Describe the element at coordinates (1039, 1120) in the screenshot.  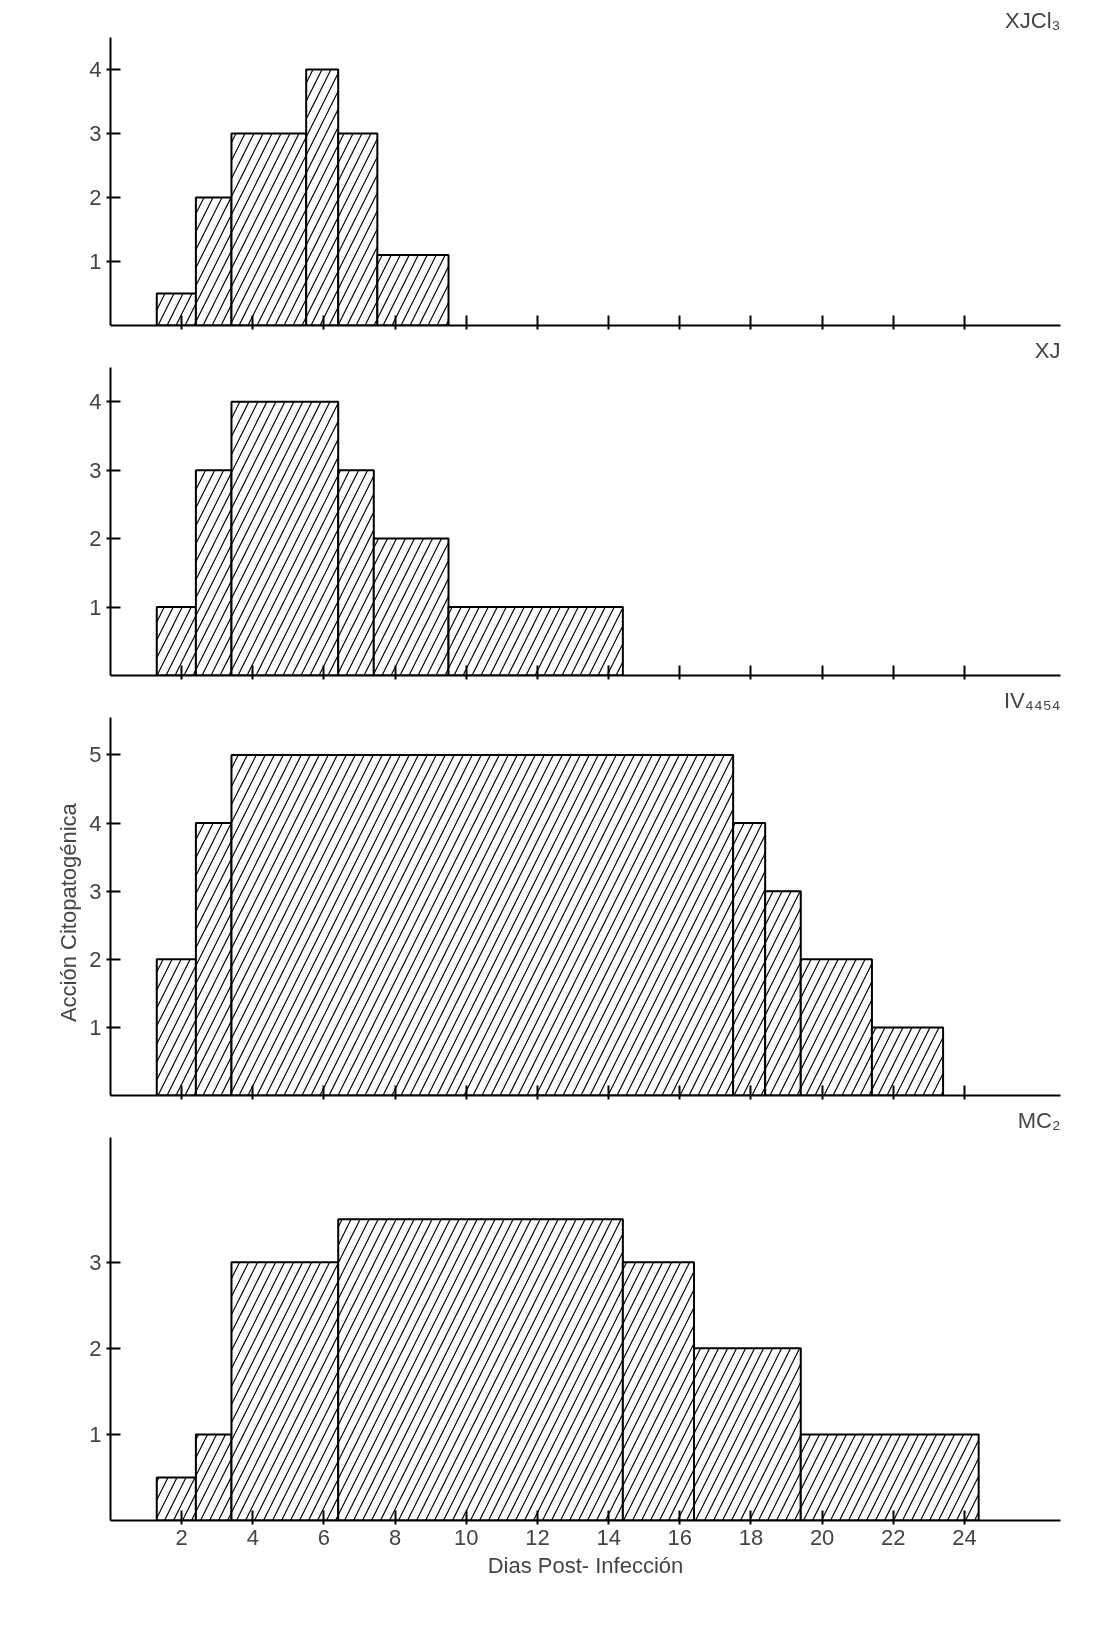
I see `chart-title: MC₂` at that location.